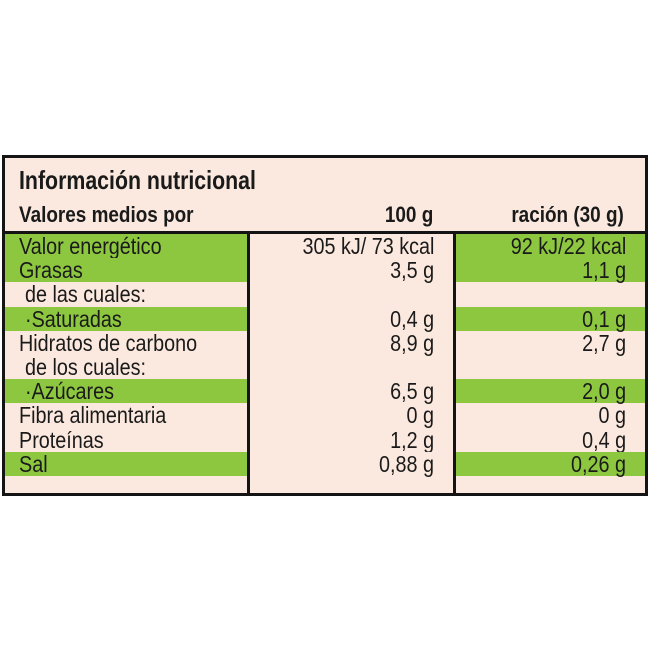 The image size is (650, 650). Describe the element at coordinates (412, 391) in the screenshot. I see `row-per100: 6,5 g` at that location.